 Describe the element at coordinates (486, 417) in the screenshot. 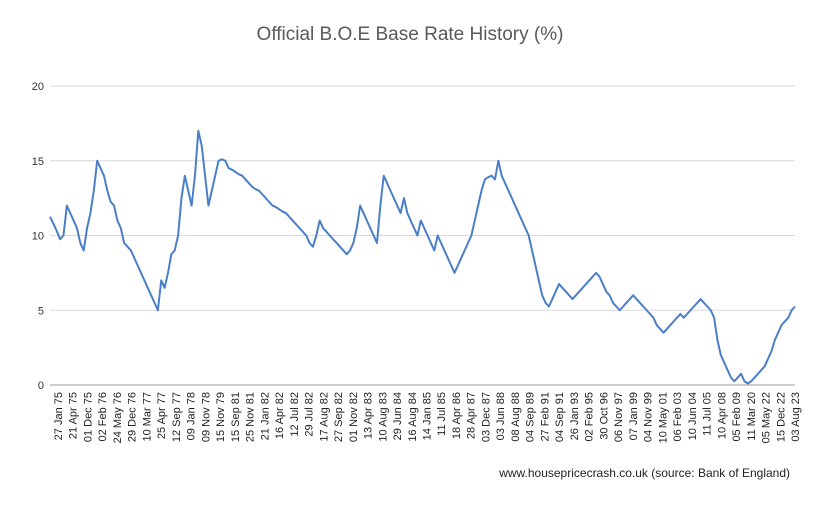

I see `x-tick-label: 03 Dec 87` at that location.